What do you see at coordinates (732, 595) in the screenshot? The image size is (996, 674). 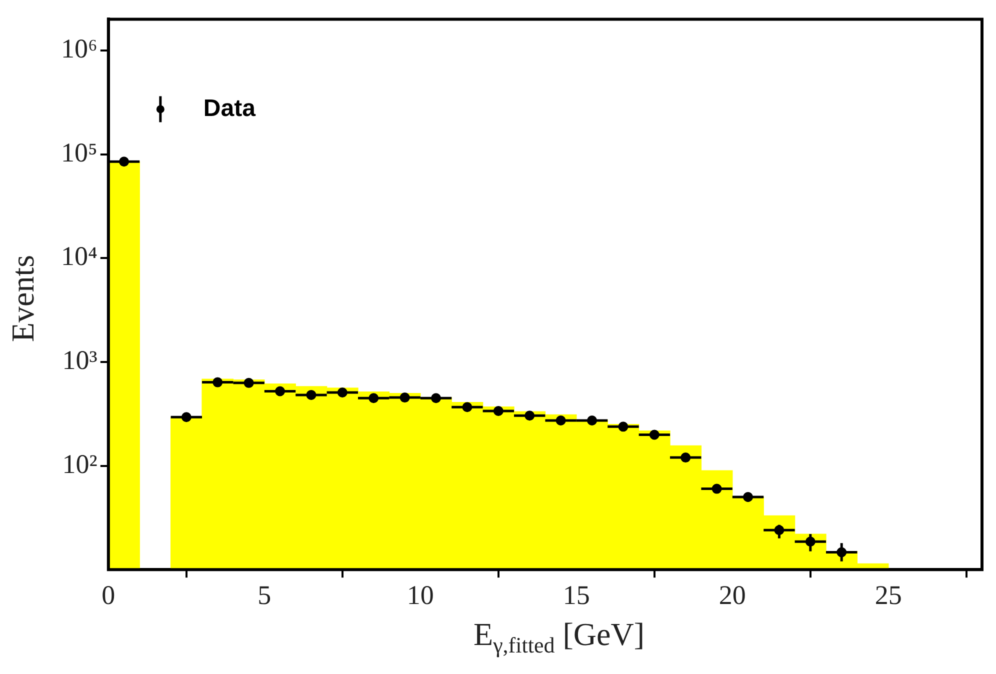 I see `x-tick-label: 20` at bounding box center [732, 595].